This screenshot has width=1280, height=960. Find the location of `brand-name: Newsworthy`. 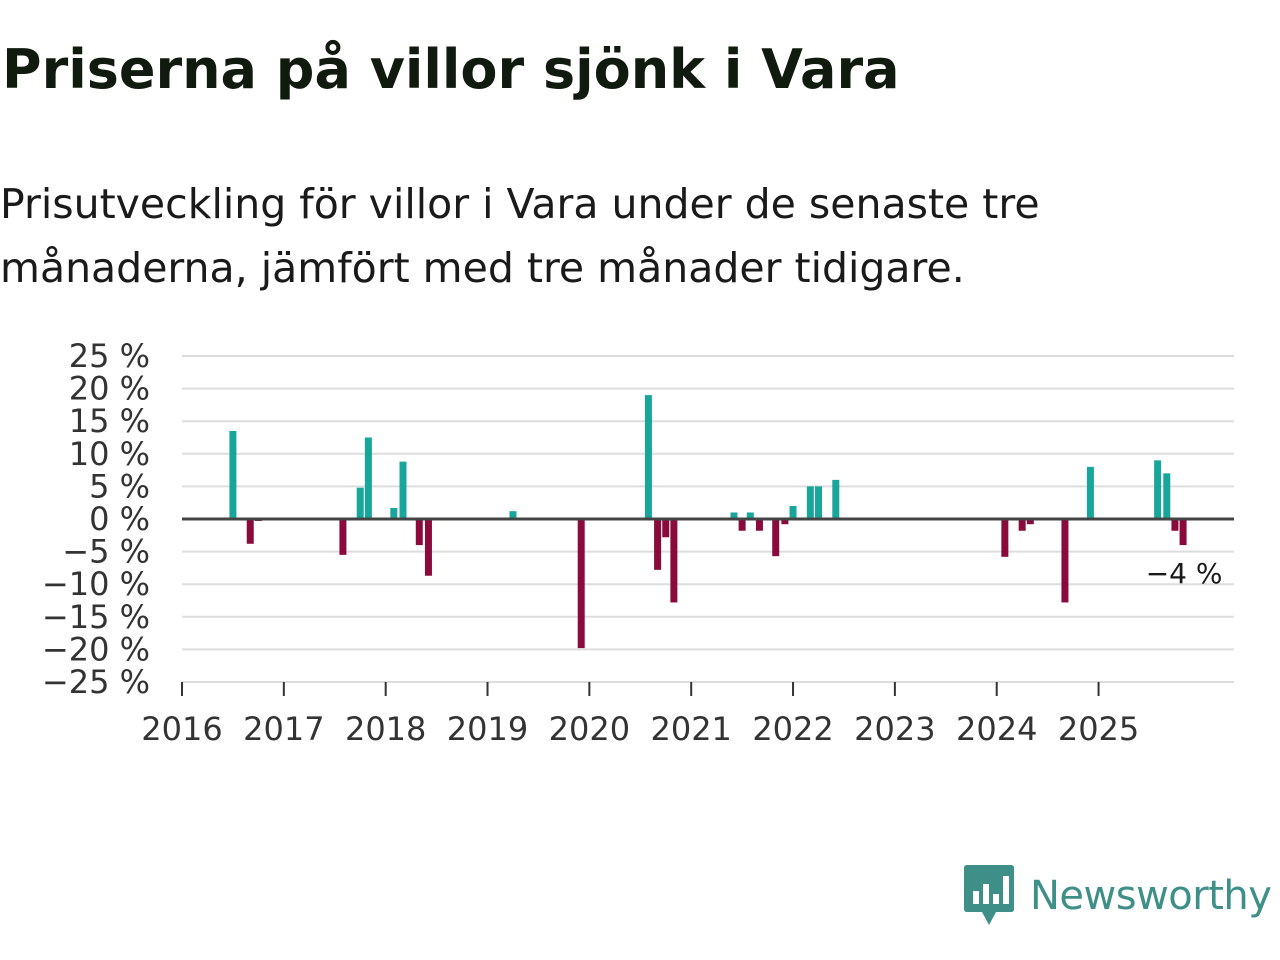

brand-name: Newsworthy is located at coordinates (1151, 896).